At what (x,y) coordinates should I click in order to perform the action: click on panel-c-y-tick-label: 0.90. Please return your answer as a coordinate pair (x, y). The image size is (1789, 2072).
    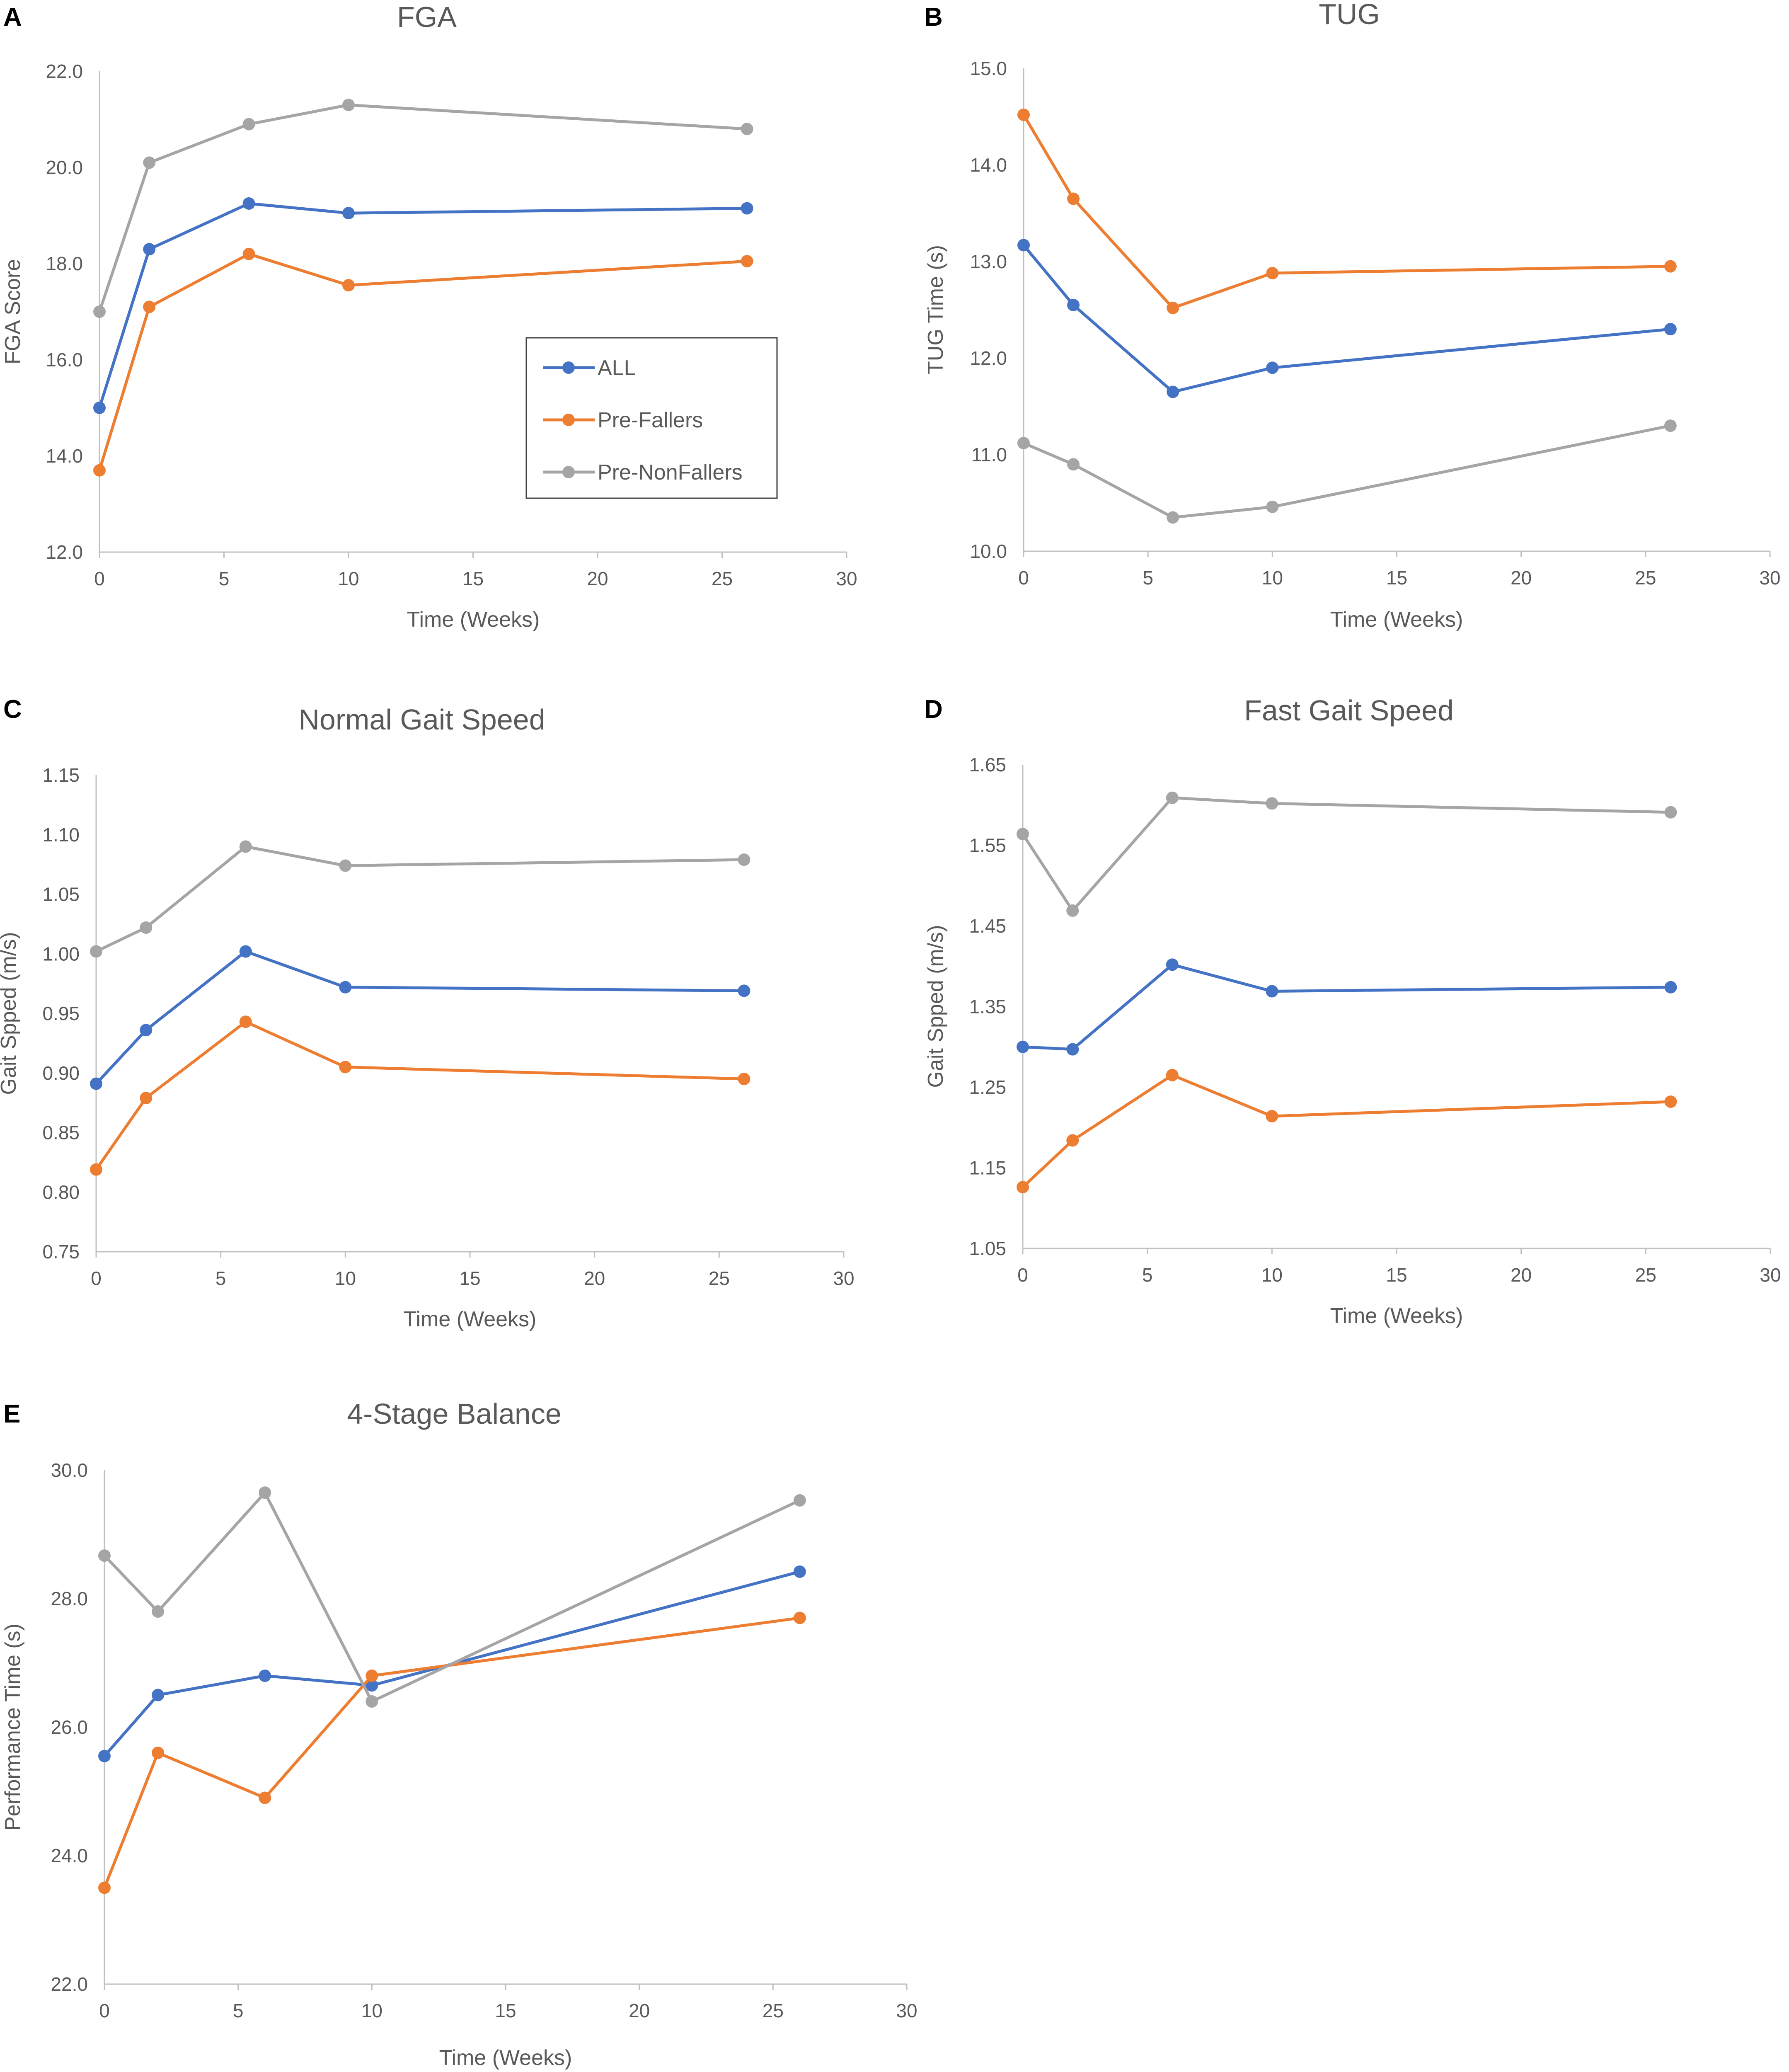
    Looking at the image, I should click on (61, 1073).